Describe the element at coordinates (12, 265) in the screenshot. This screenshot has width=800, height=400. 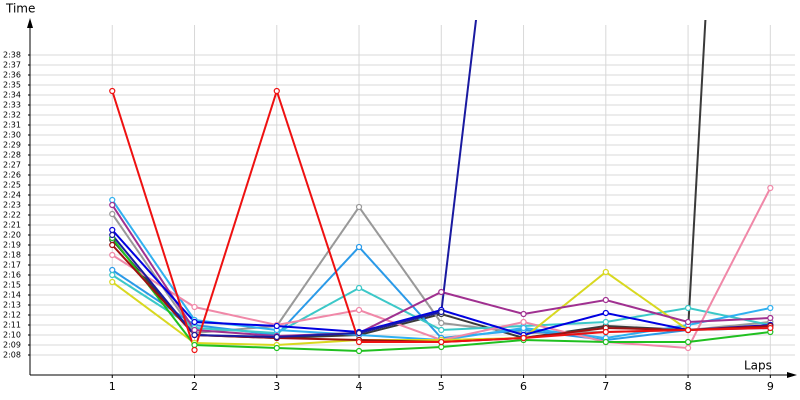
I see `y-tick-label: 2:17` at that location.